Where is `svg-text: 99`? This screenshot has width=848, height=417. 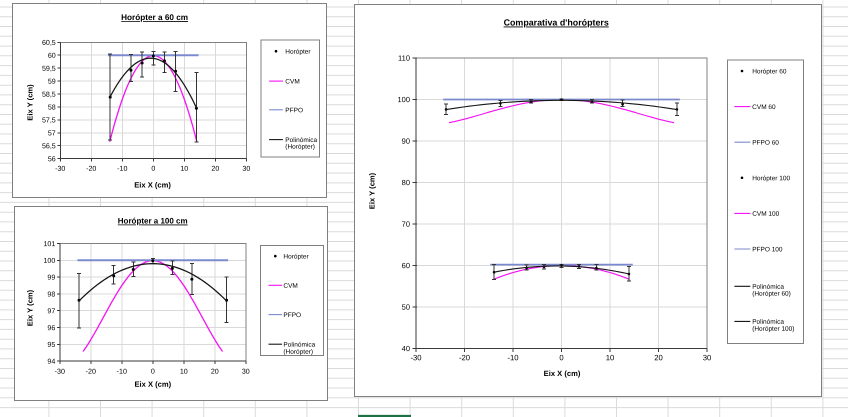 svg-text: 99 is located at coordinates (51, 278).